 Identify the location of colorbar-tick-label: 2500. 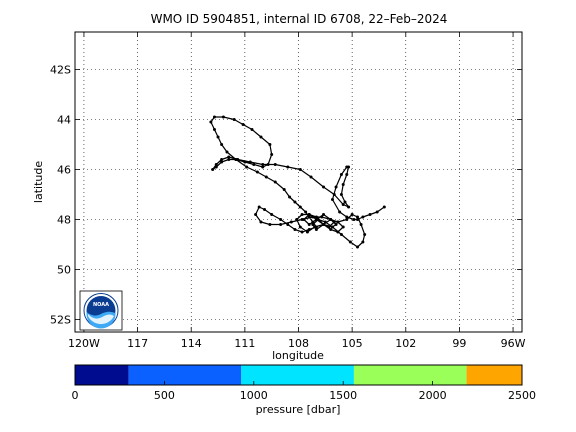
(522, 395).